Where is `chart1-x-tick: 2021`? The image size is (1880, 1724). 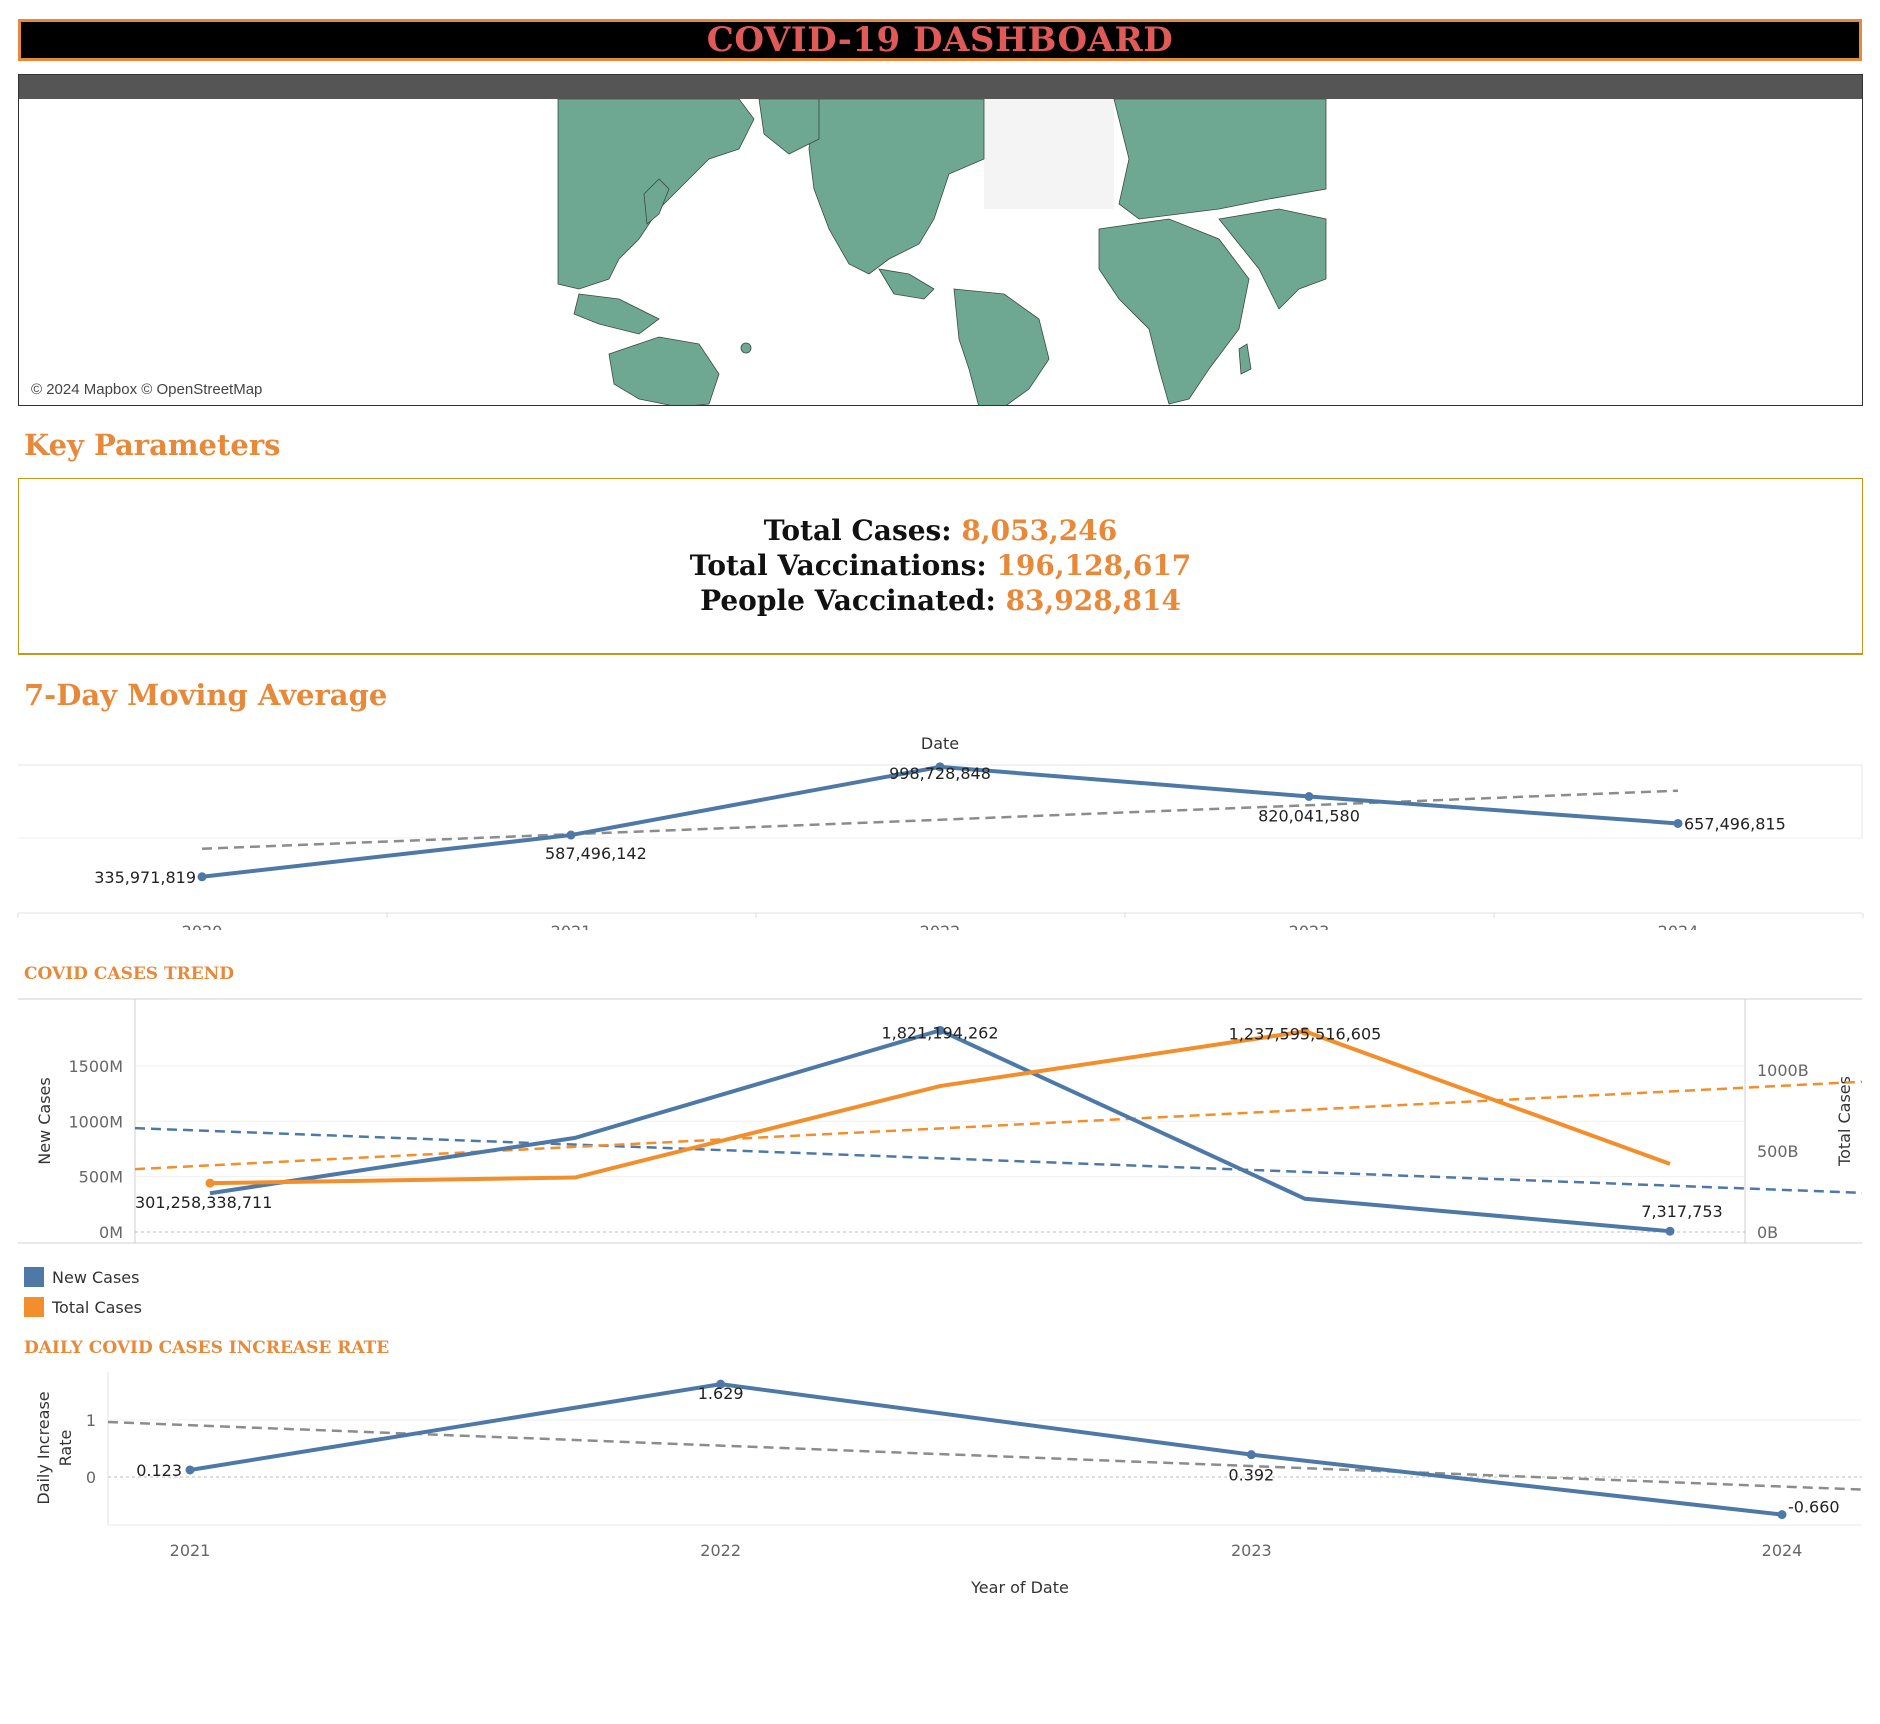
chart1-x-tick: 2021 is located at coordinates (571, 926).